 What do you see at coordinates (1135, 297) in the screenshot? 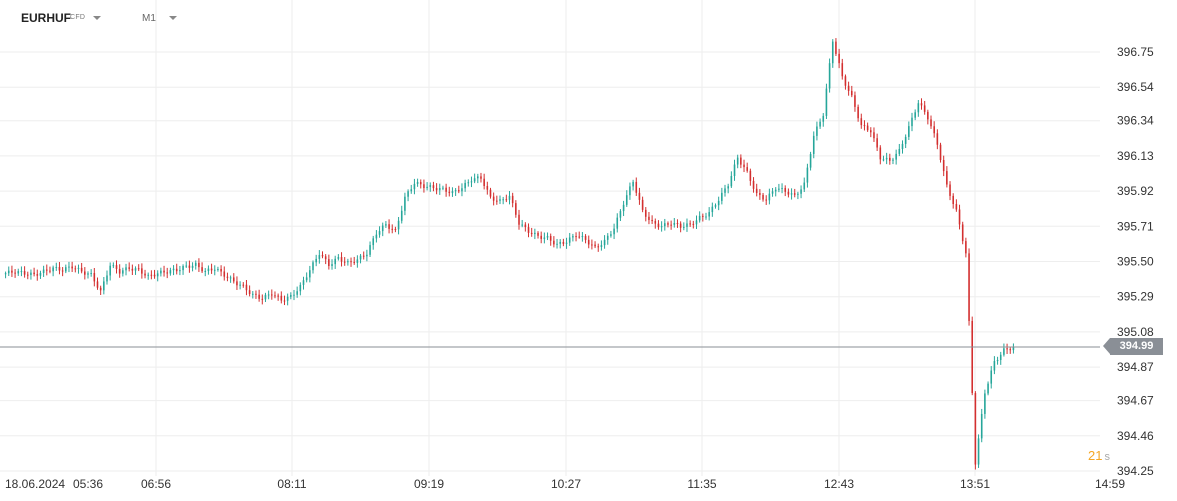
I see `y-tick-label: 395.29` at bounding box center [1135, 297].